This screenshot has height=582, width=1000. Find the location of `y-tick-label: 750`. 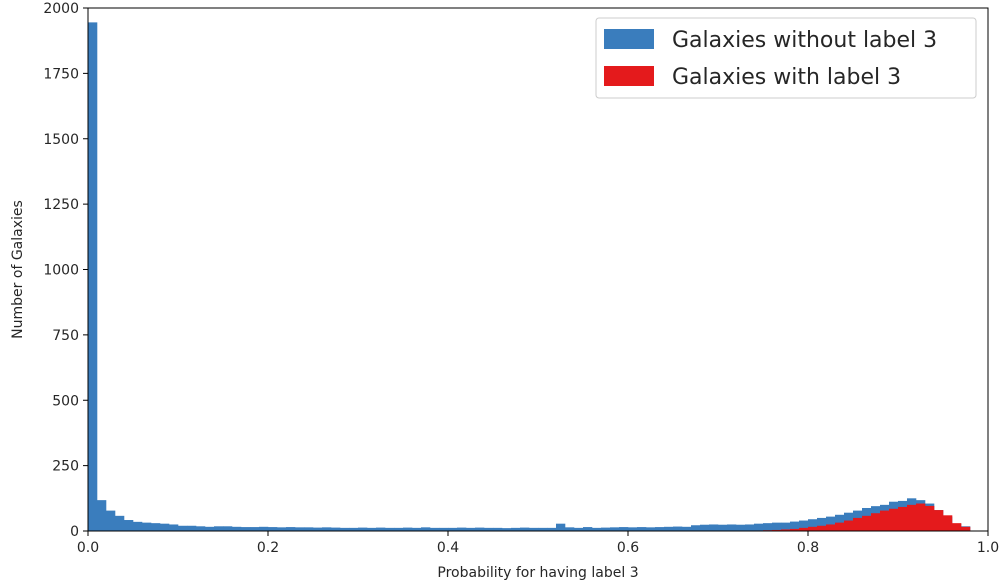

y-tick-label: 750 is located at coordinates (65, 336).